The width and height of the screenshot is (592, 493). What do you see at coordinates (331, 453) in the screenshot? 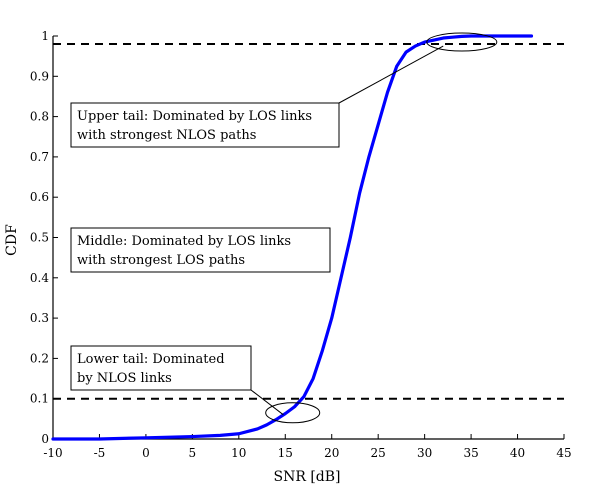
I see `x-tick-label: 20` at bounding box center [331, 453].